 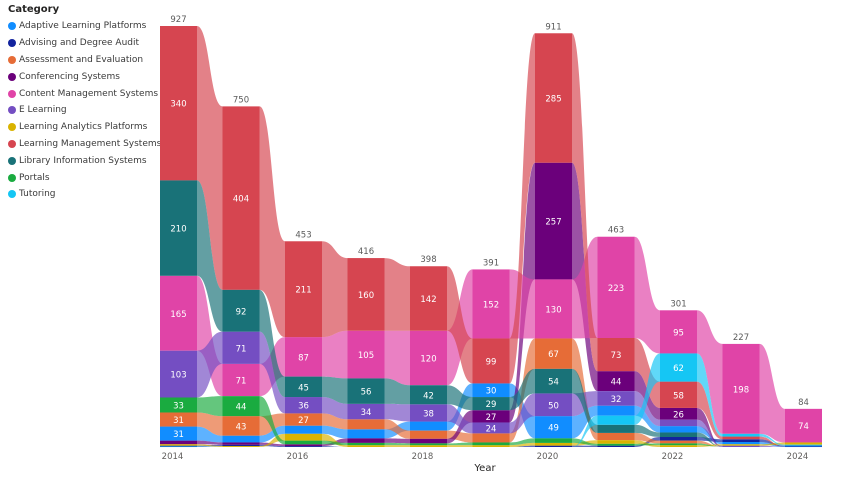 What do you see at coordinates (178, 419) in the screenshot?
I see `bar-segment-assessment-and-evaluation-2014` at bounding box center [178, 419].